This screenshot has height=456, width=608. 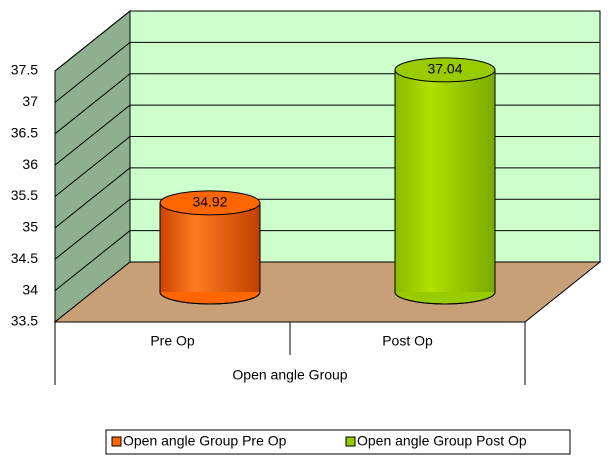 I want to click on y-tick-label: 36.5, so click(x=24, y=132).